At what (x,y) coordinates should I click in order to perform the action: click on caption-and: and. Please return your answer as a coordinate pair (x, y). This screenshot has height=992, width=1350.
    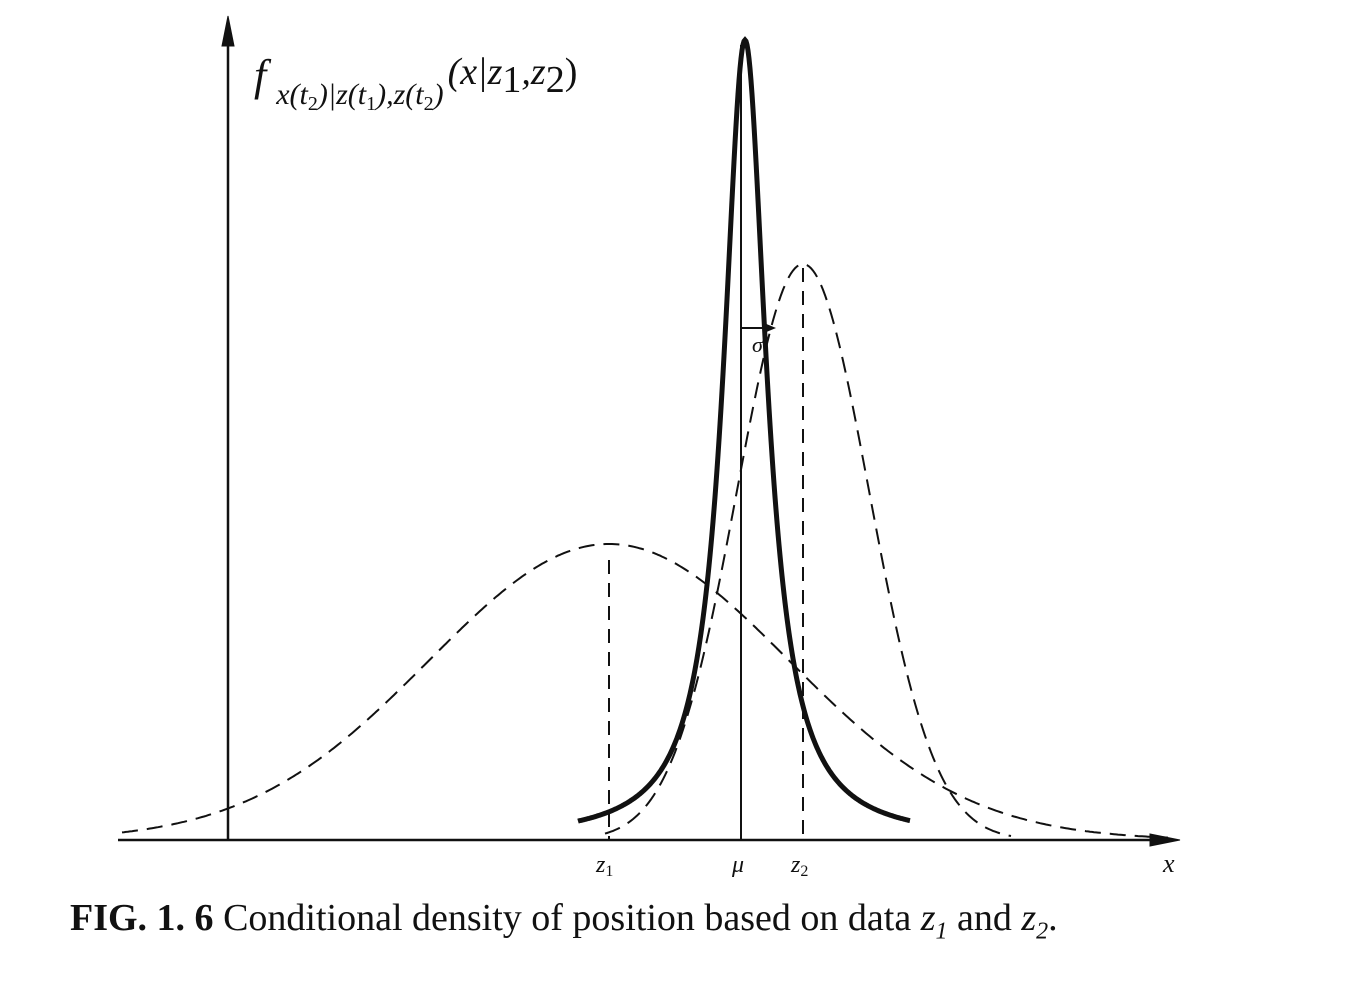
    Looking at the image, I should click on (984, 918).